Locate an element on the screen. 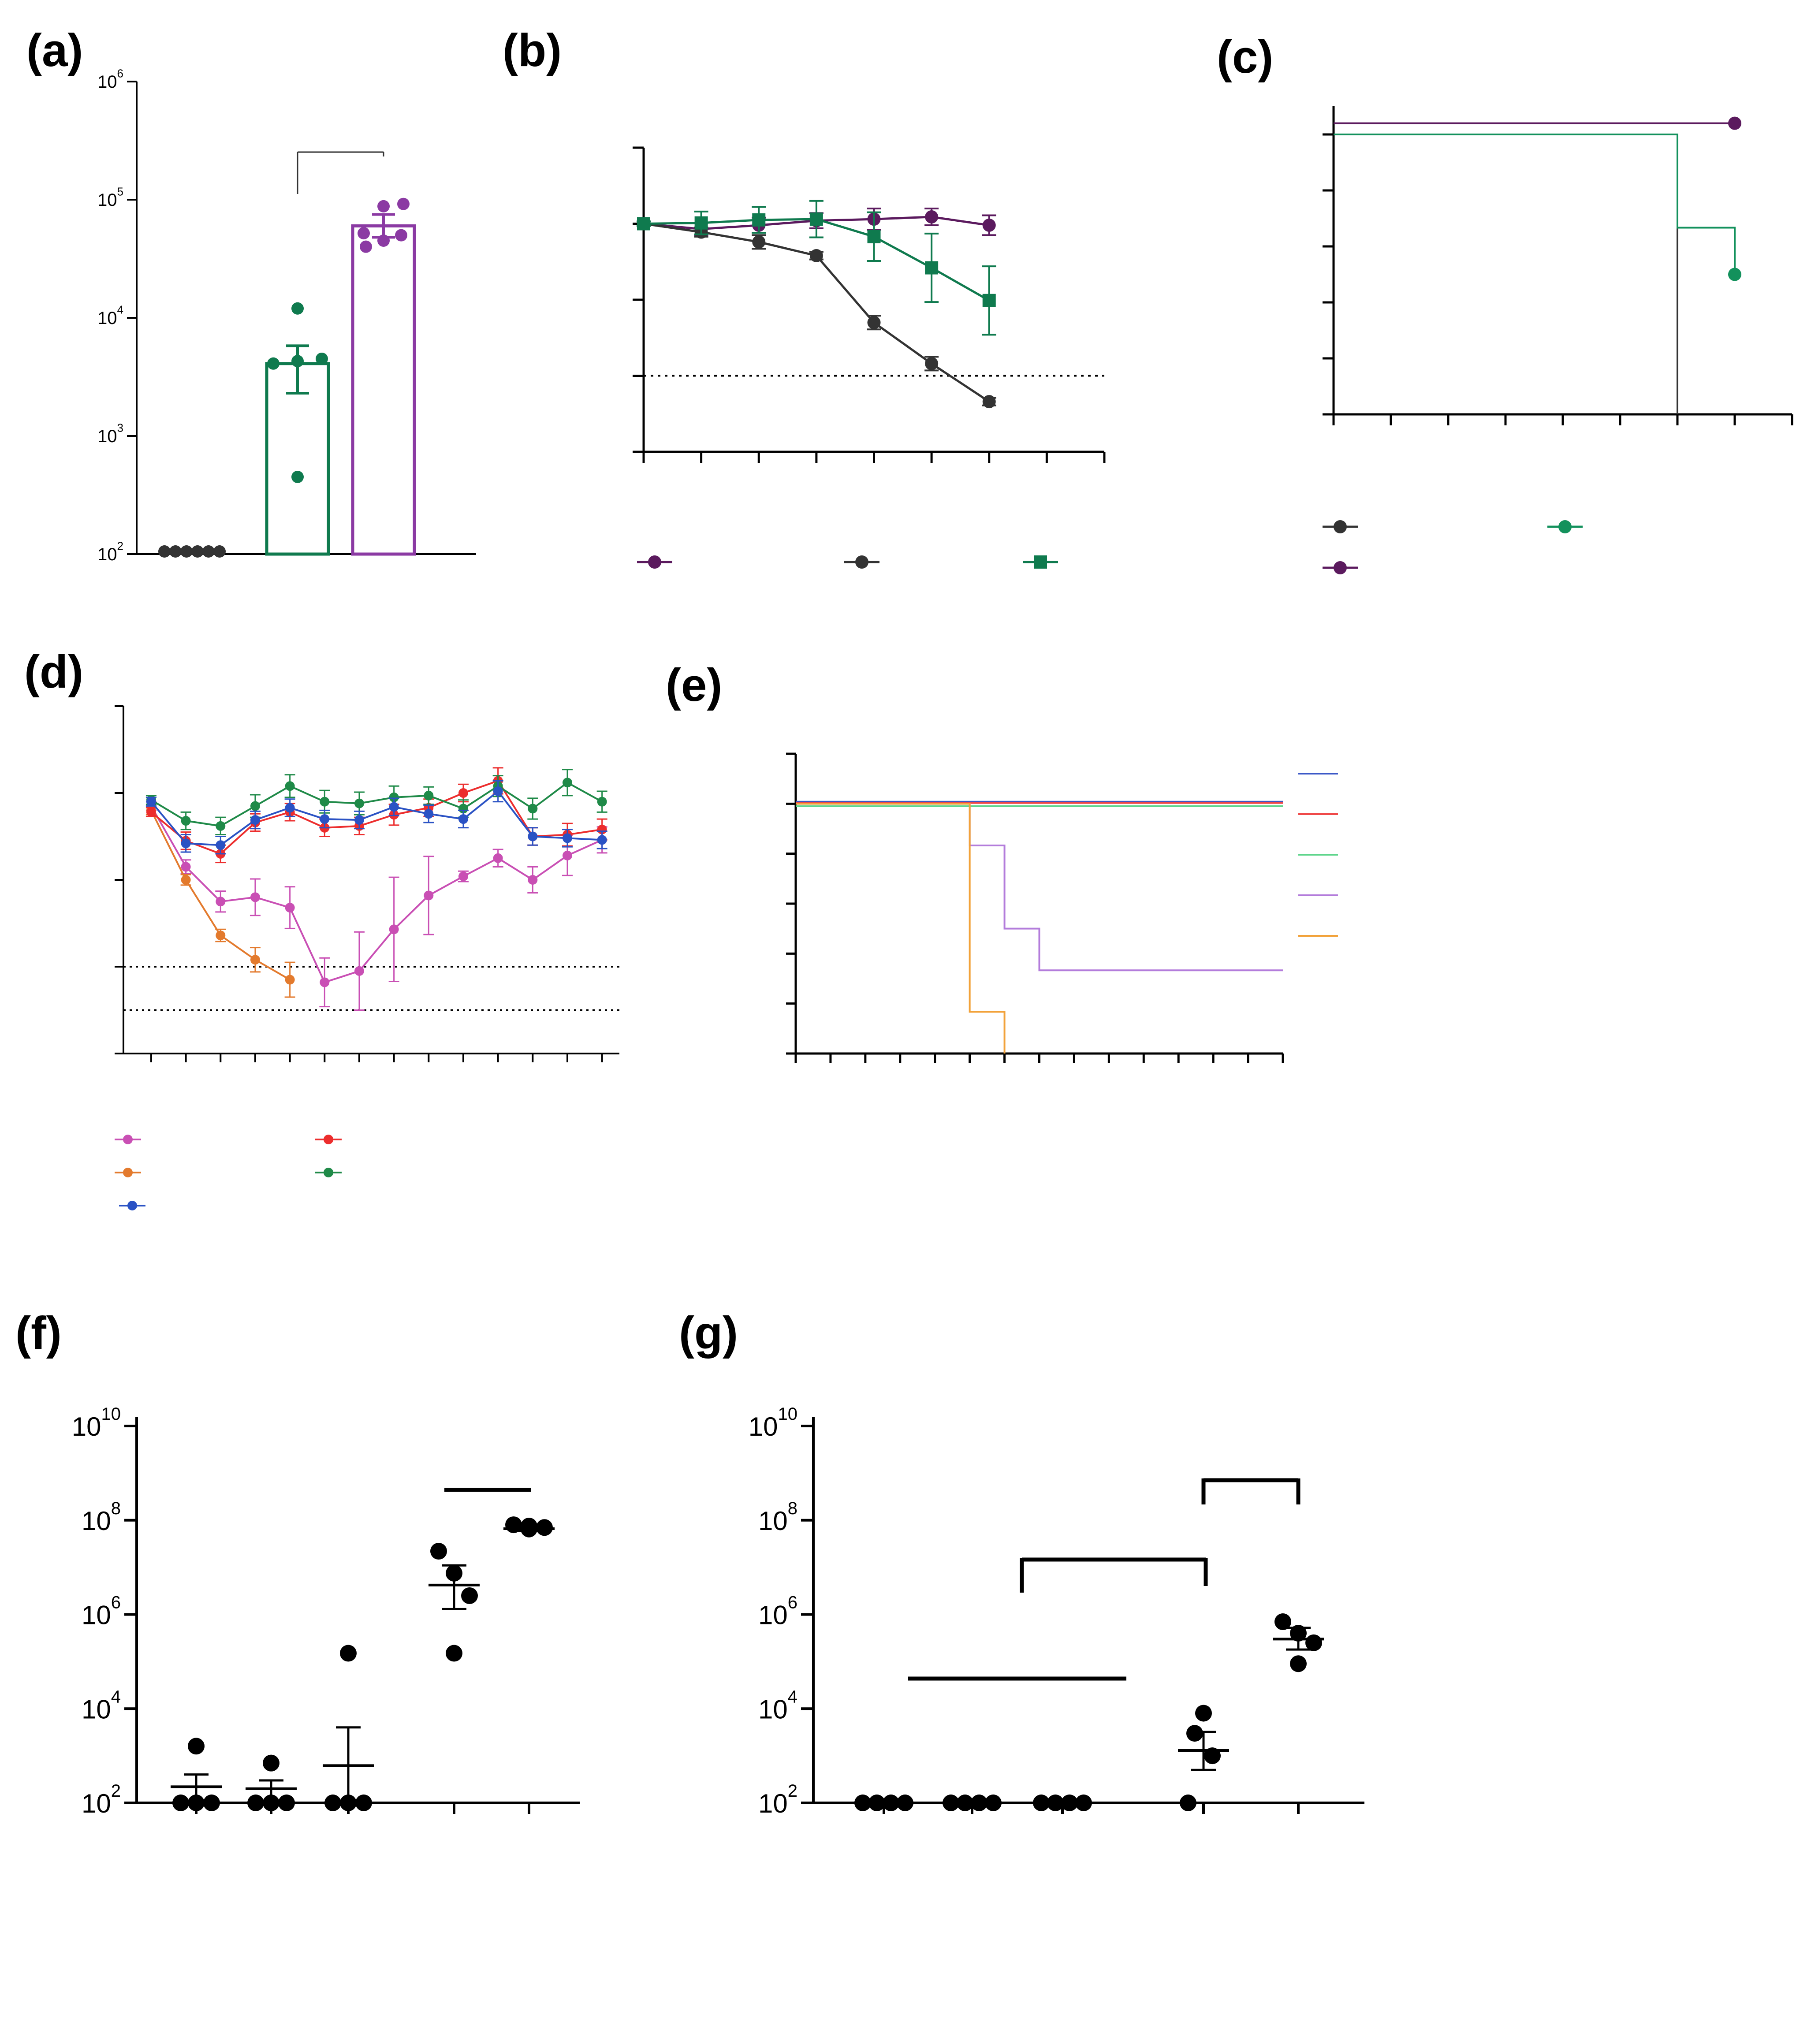  chart-c is located at coordinates (1558, 340).